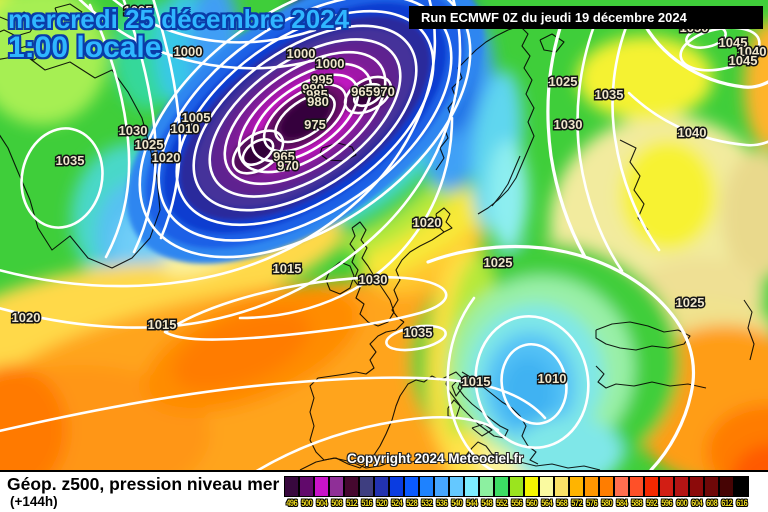 Image resolution: width=768 pixels, height=512 pixels. What do you see at coordinates (711, 503) in the screenshot?
I see `scale-value: 608` at bounding box center [711, 503].